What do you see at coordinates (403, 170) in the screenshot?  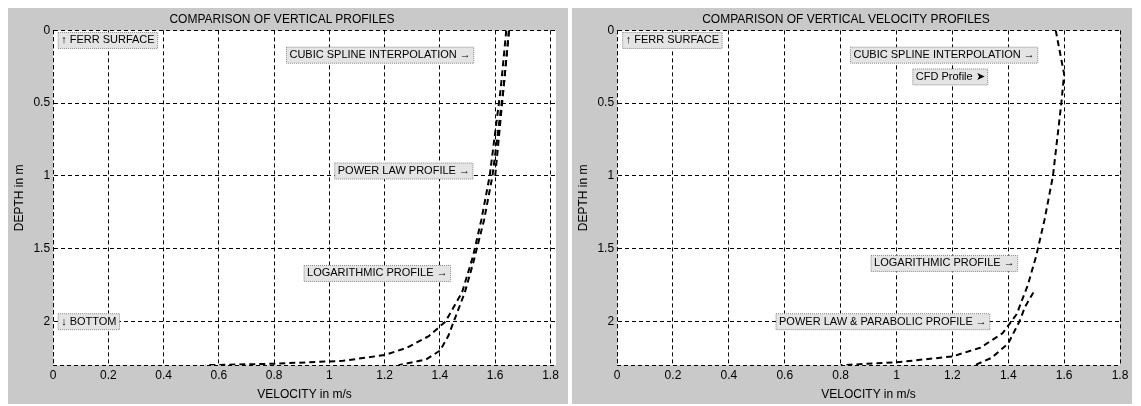 I see `annotation: POWER LAW PROFILE →` at bounding box center [403, 170].